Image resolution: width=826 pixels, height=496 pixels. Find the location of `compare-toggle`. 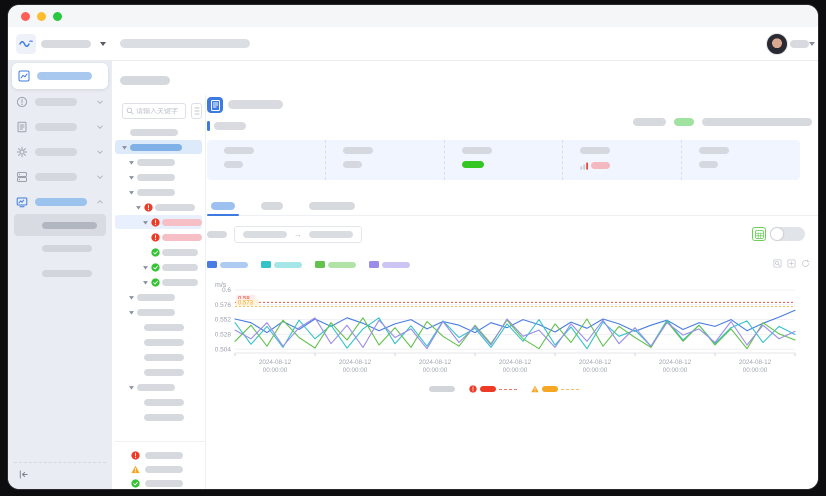

compare-toggle is located at coordinates (787, 234).